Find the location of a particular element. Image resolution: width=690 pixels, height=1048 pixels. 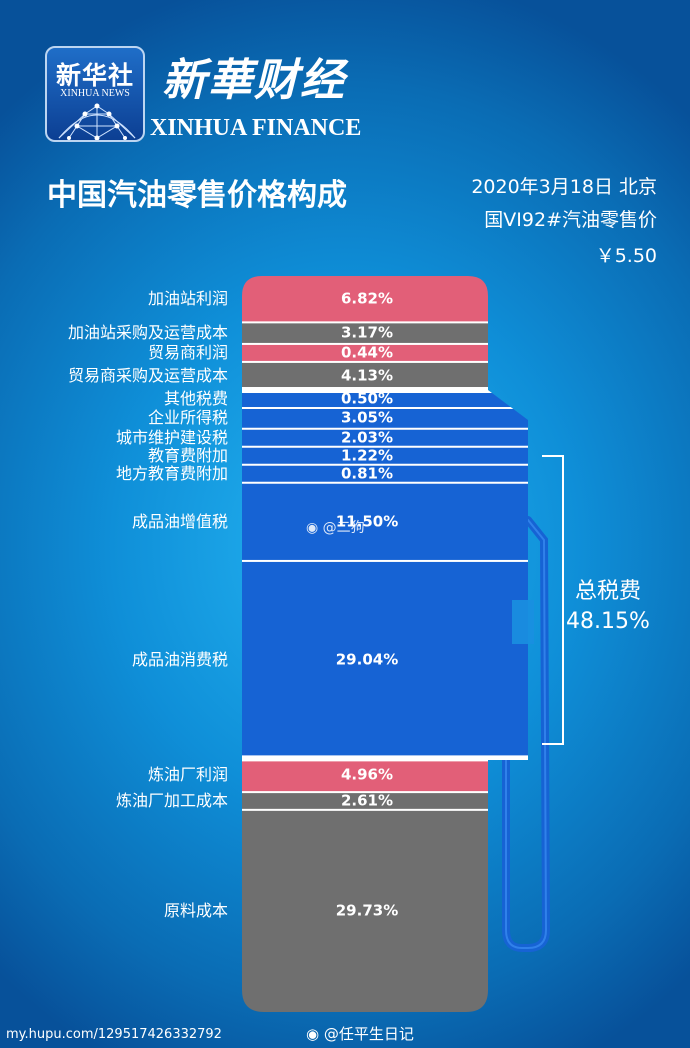

tax-bracket is located at coordinates (553, 600).